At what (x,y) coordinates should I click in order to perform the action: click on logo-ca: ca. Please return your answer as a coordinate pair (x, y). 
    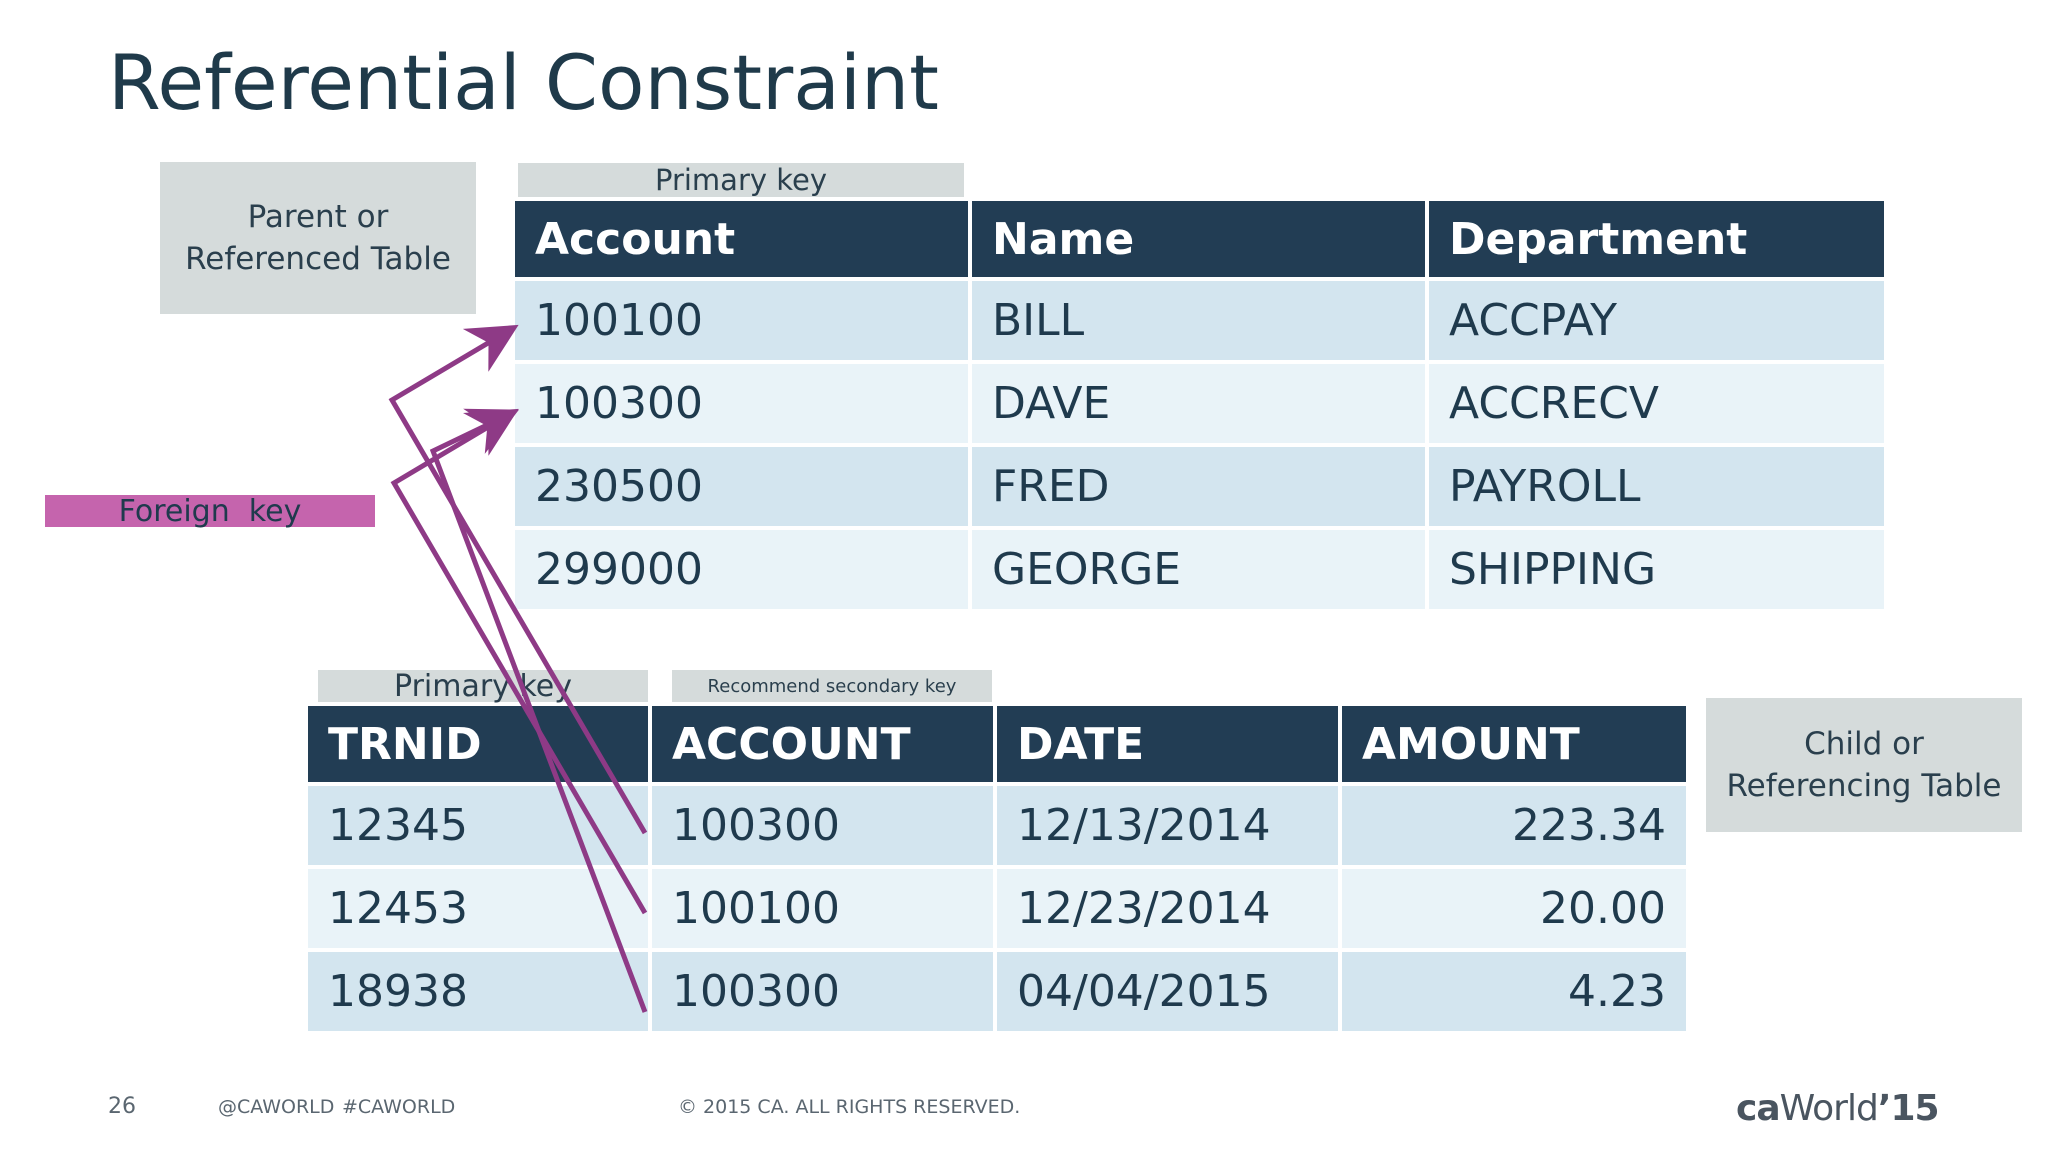
    Looking at the image, I should click on (1758, 1108).